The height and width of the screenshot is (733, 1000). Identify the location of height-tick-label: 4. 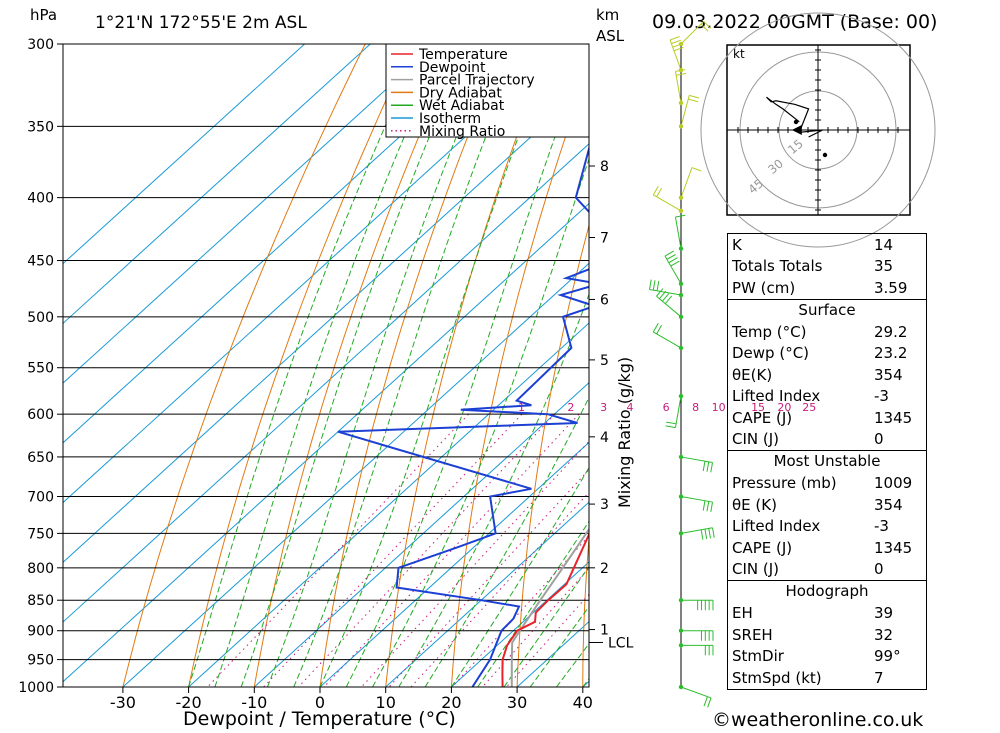
(604, 438).